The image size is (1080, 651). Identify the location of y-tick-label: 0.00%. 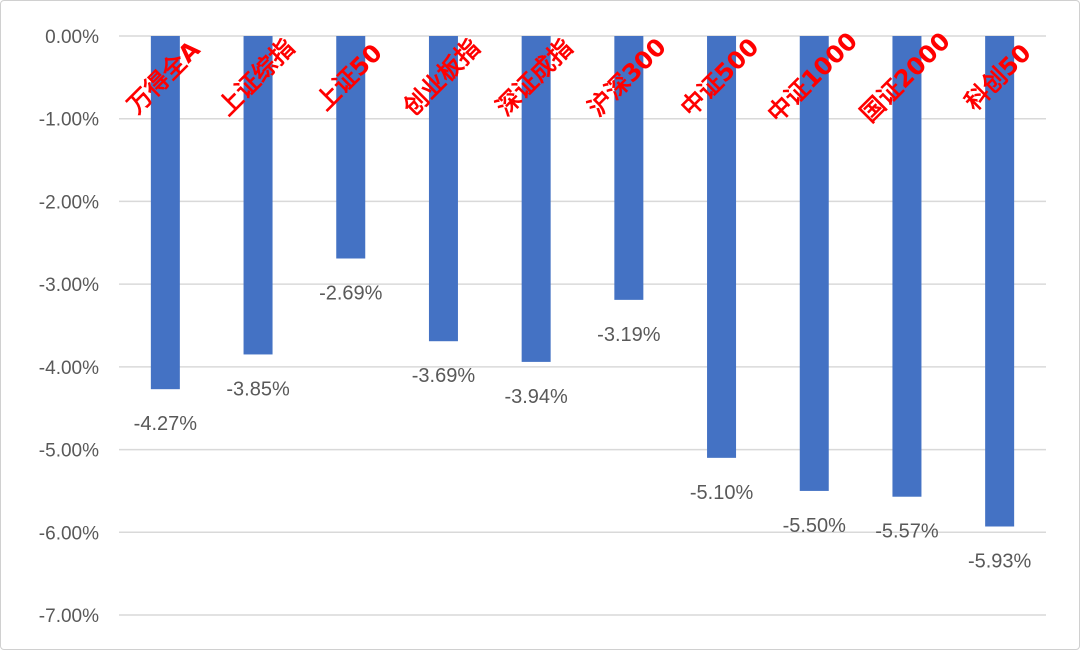
(72, 37).